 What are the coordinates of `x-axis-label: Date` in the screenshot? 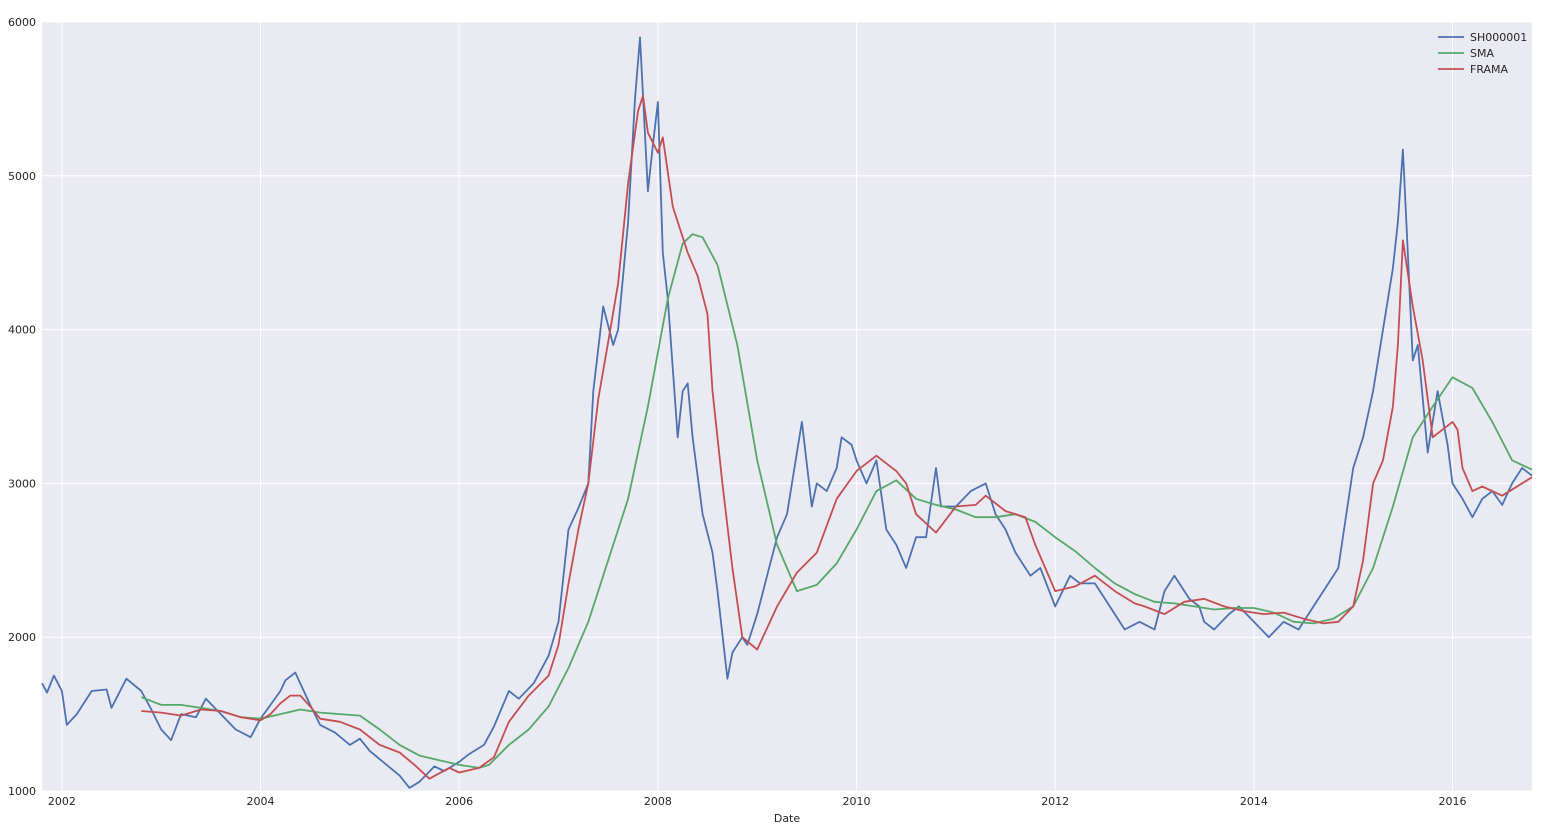 It's located at (787, 818).